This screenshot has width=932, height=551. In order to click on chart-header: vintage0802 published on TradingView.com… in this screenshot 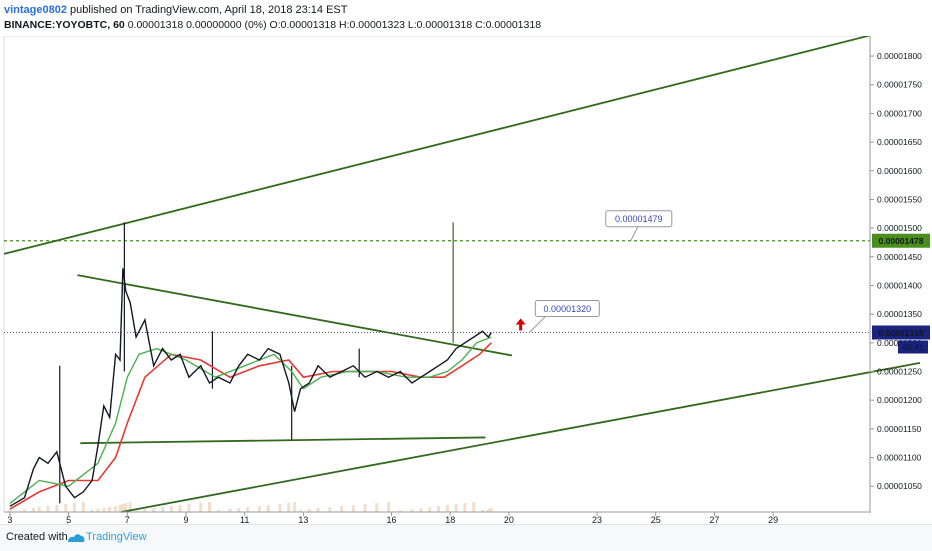, I will do `click(466, 18)`.